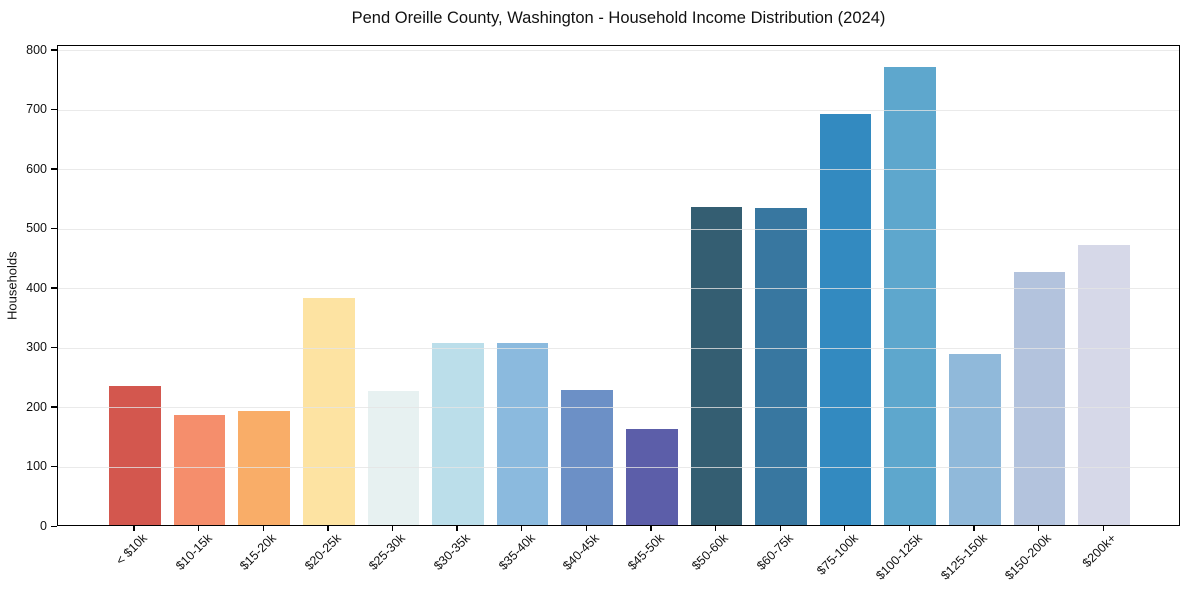  Describe the element at coordinates (36, 49) in the screenshot. I see `y-tick-label: 800` at that location.